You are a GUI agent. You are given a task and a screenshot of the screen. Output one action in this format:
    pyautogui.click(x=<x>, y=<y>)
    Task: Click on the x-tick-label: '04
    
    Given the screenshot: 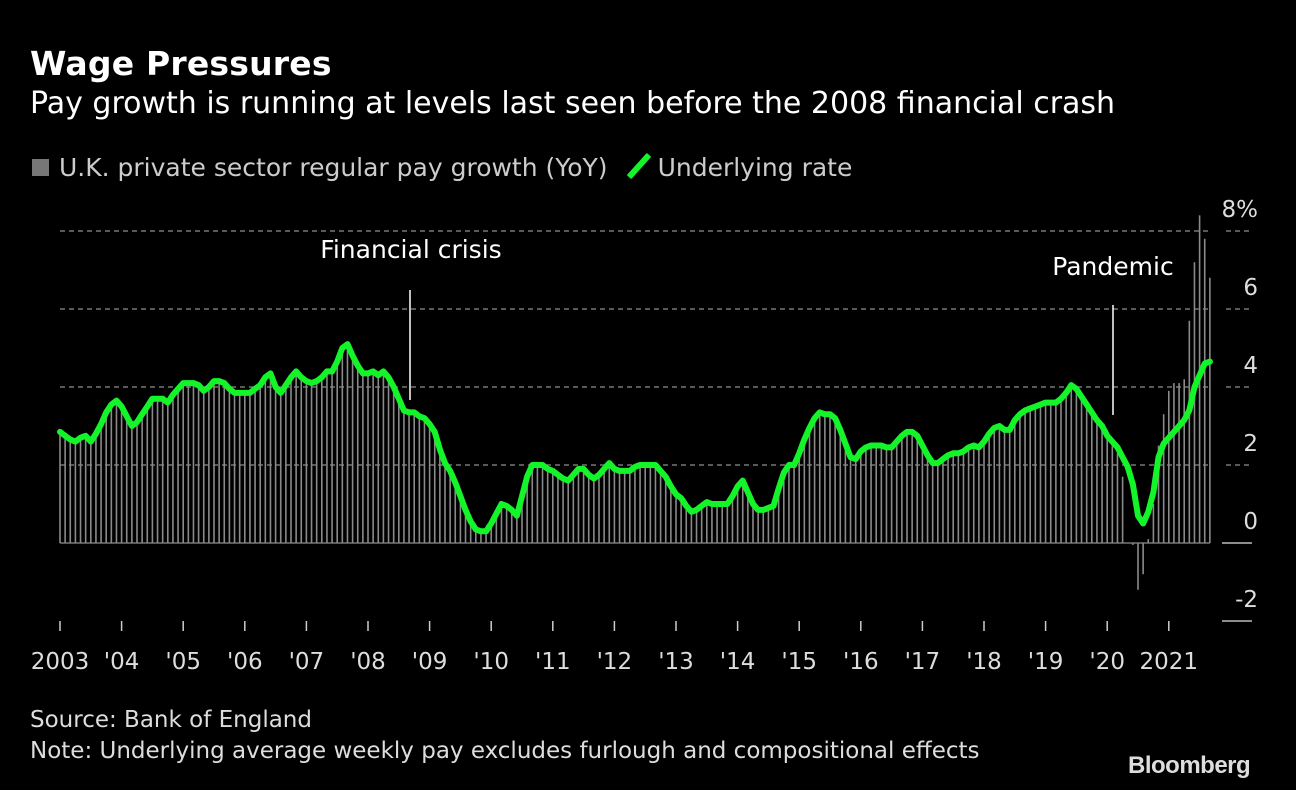 What is the action you would take?
    pyautogui.click(x=122, y=662)
    